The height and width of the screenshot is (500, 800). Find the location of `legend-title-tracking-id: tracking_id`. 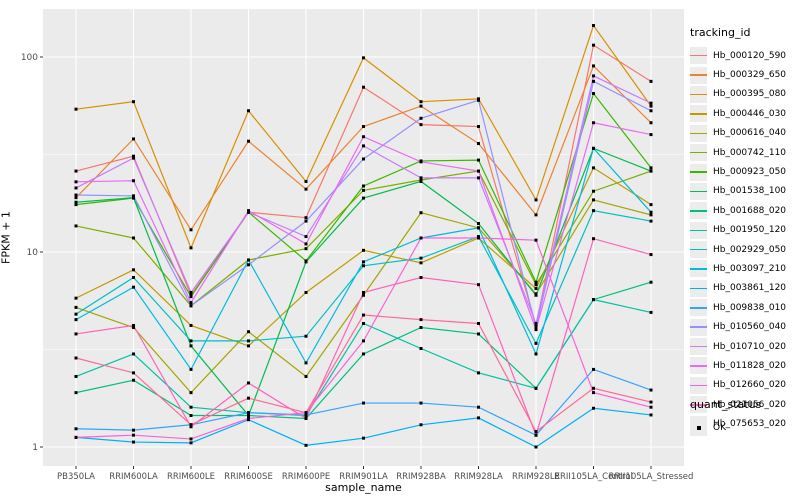

legend-title-tracking-id: tracking_id is located at coordinates (720, 32).